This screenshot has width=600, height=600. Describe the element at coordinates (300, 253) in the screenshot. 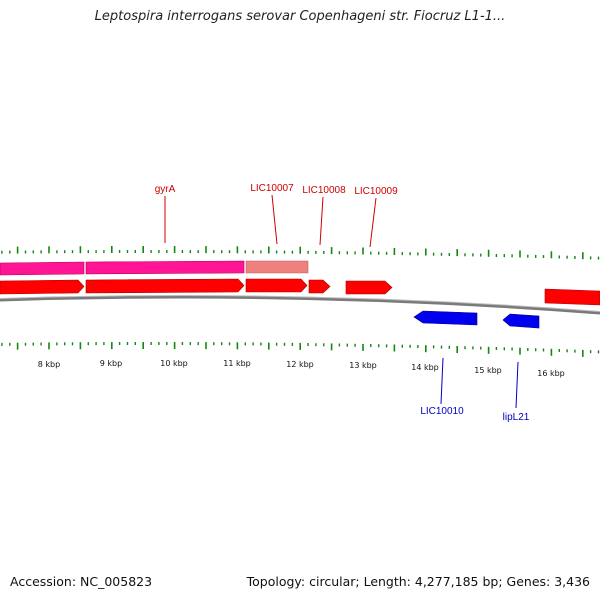

I see `top-tick-row` at that location.